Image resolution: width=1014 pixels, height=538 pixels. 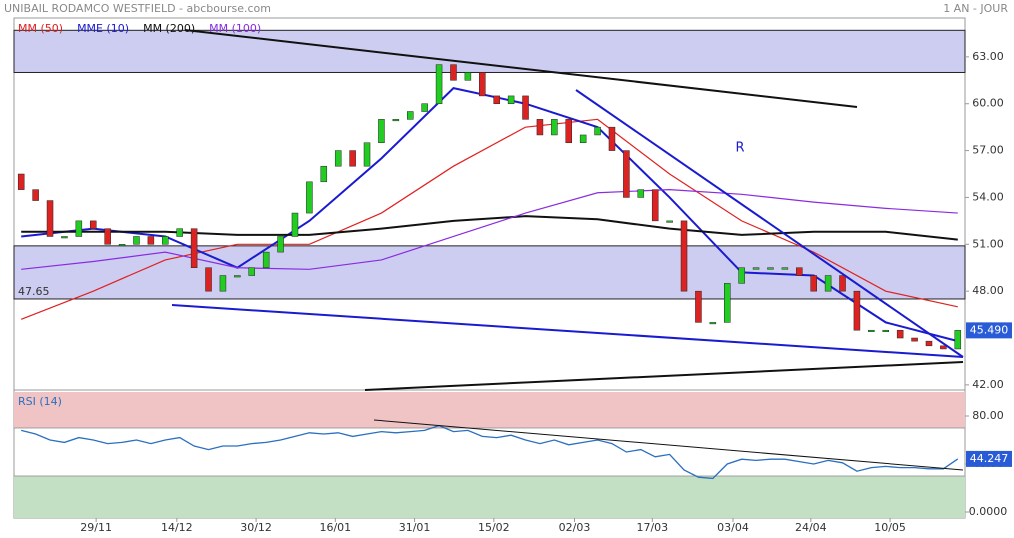 I want to click on moving-average, so click(x=489, y=229).